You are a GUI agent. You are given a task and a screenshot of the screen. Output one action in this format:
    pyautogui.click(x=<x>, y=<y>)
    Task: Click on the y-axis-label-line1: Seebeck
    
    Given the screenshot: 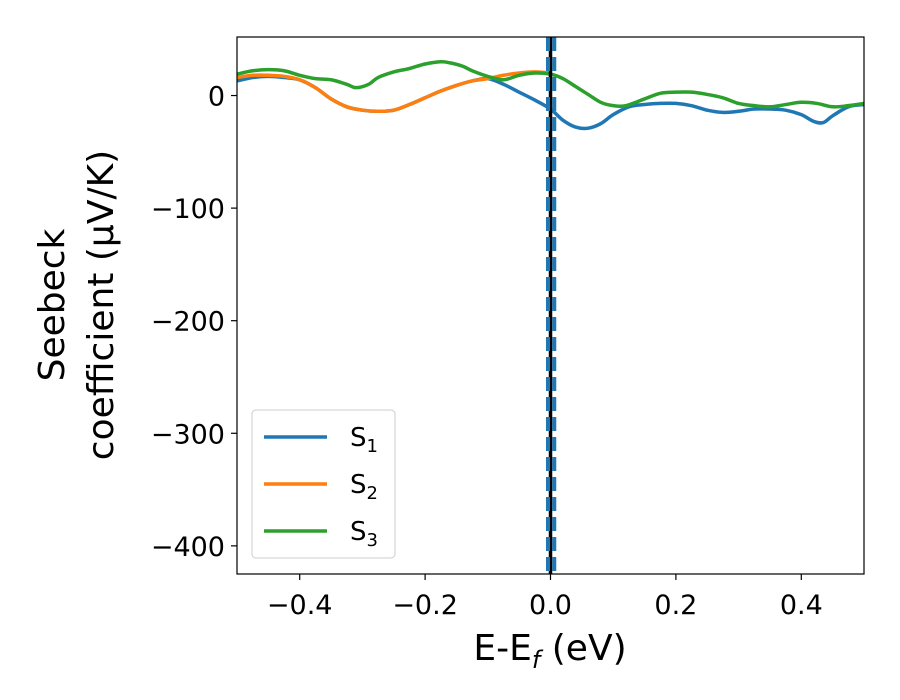 What is the action you would take?
    pyautogui.click(x=52, y=304)
    